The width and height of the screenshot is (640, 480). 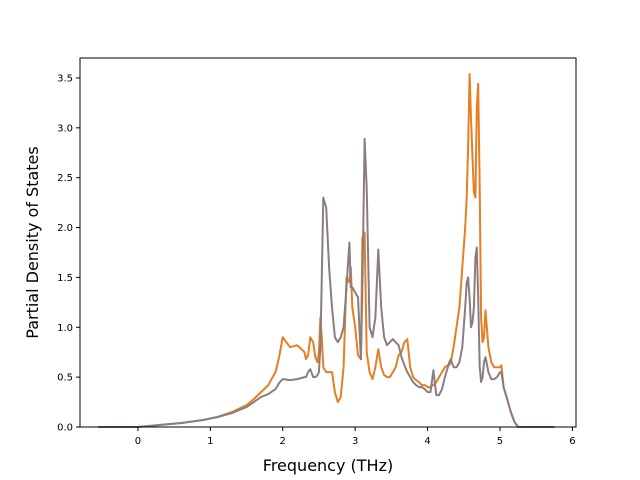 I want to click on y-tick-label: 0.0, so click(x=65, y=428).